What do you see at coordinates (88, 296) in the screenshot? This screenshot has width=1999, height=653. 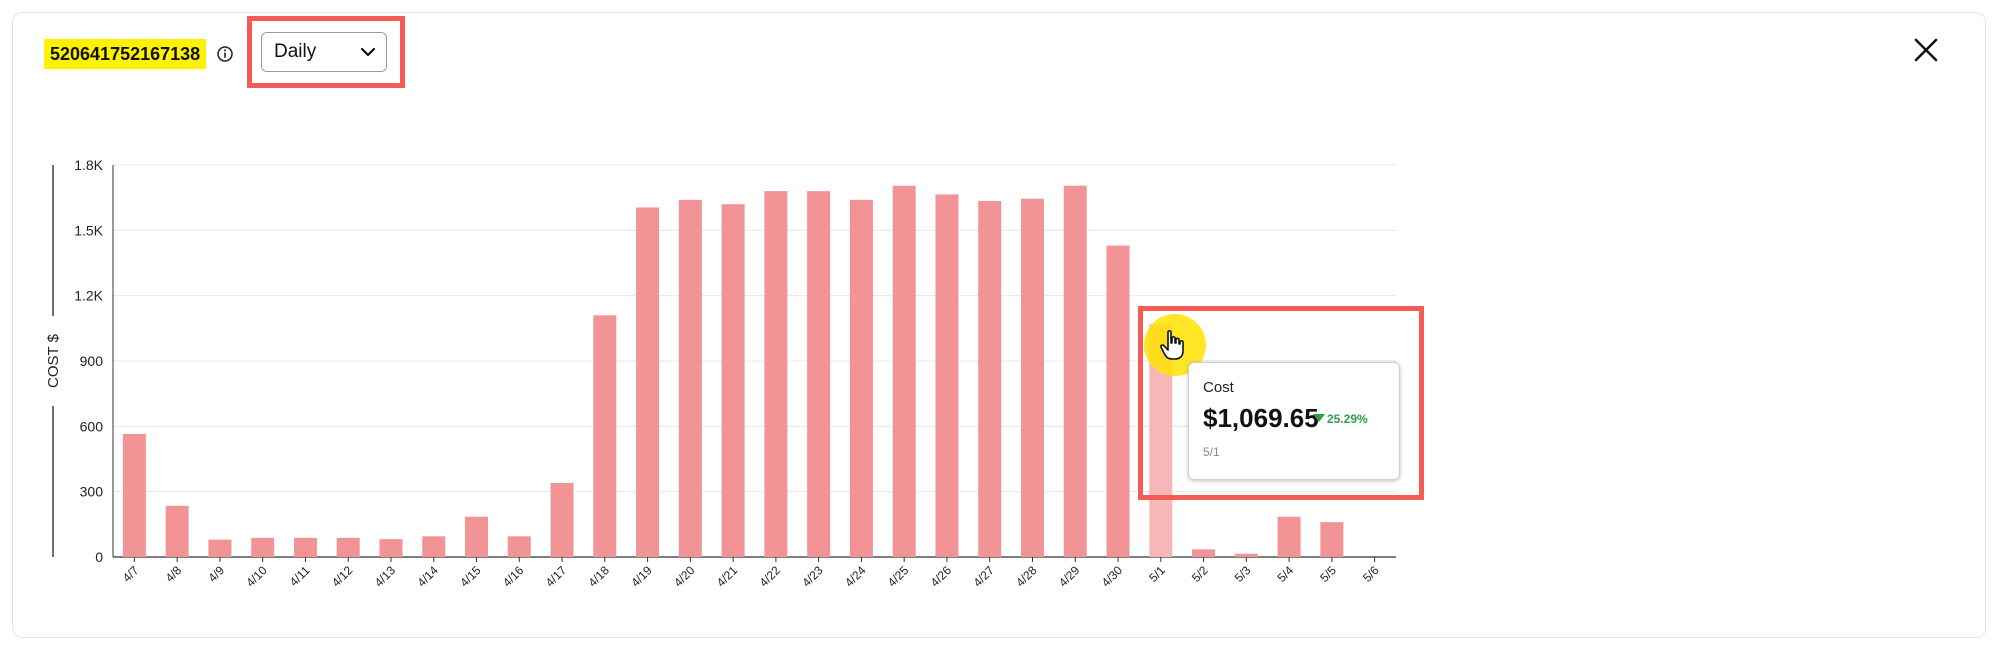 I see `y-tick-label: 1.2K` at bounding box center [88, 296].